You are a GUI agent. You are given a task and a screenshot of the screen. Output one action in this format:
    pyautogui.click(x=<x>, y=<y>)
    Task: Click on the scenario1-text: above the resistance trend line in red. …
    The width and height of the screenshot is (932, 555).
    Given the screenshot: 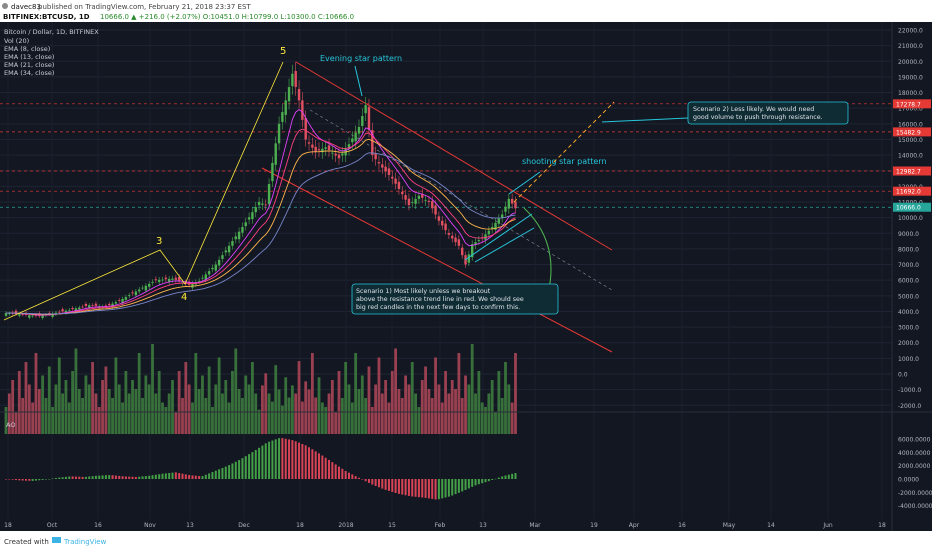 What is the action you would take?
    pyautogui.click(x=440, y=299)
    